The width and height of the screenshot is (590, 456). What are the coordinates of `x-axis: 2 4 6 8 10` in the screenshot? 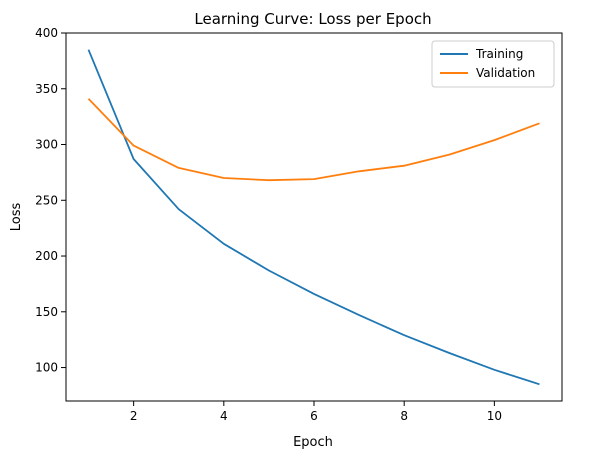 It's located at (316, 412).